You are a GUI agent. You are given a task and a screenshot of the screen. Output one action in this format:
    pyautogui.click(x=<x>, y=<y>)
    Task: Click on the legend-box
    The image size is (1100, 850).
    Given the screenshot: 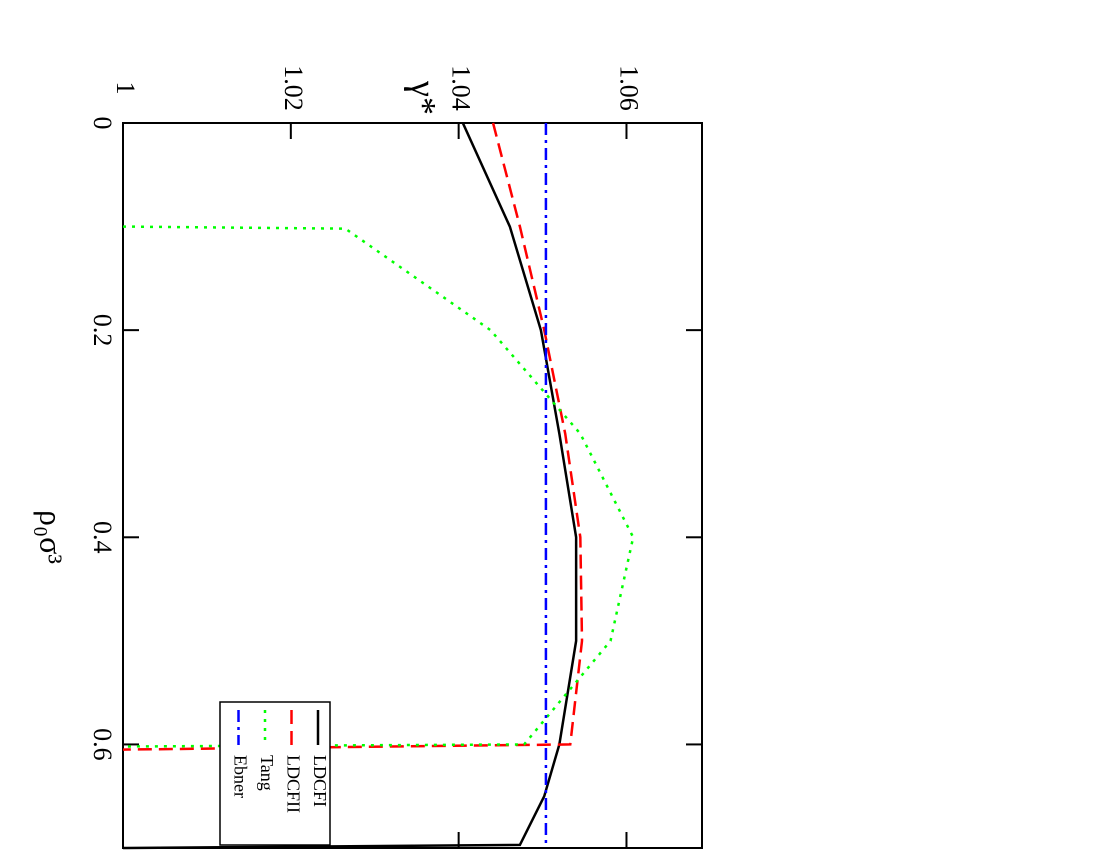 What is the action you would take?
    pyautogui.click(x=275, y=773)
    